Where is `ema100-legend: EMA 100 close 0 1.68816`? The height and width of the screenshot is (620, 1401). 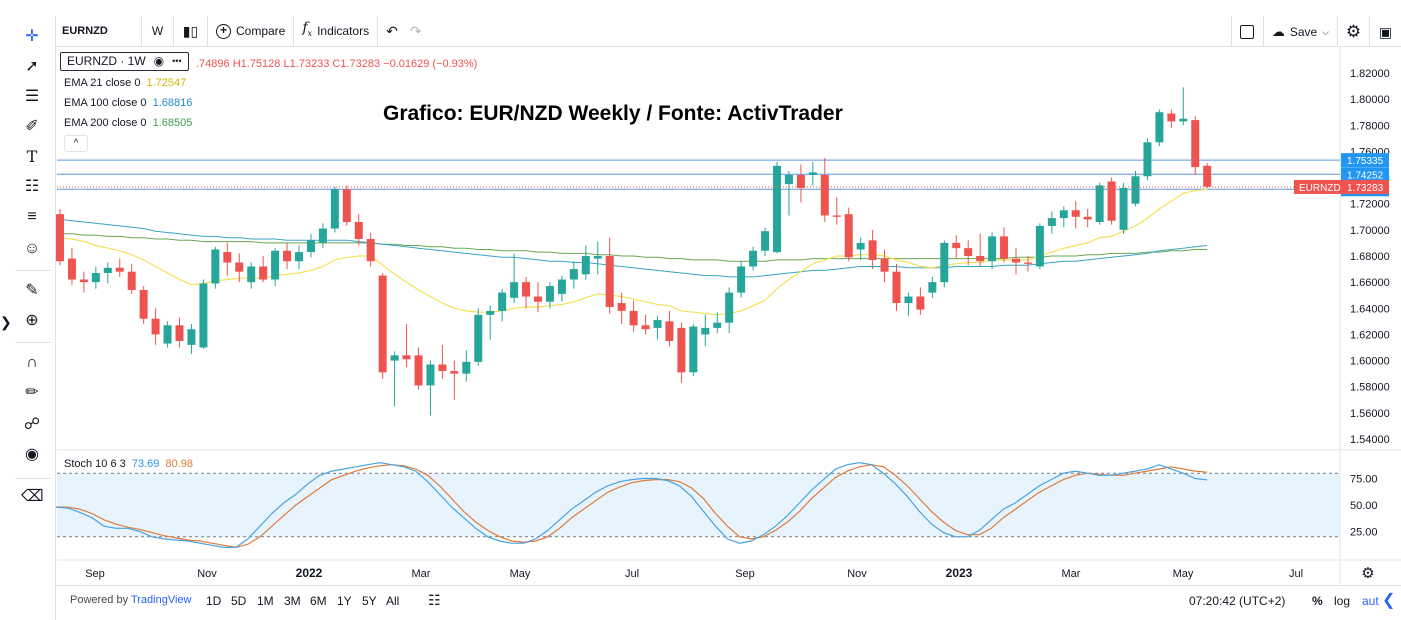
ema100-legend: EMA 100 close 0 1.68816 is located at coordinates (128, 103).